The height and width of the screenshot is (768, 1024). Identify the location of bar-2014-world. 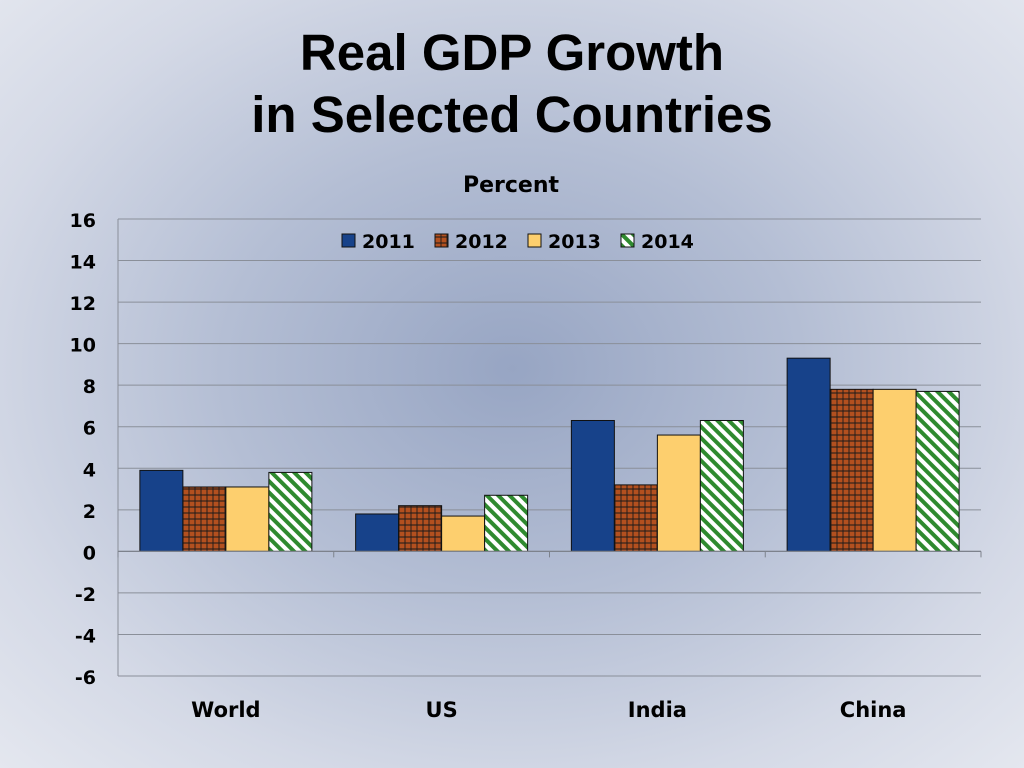
(290, 511).